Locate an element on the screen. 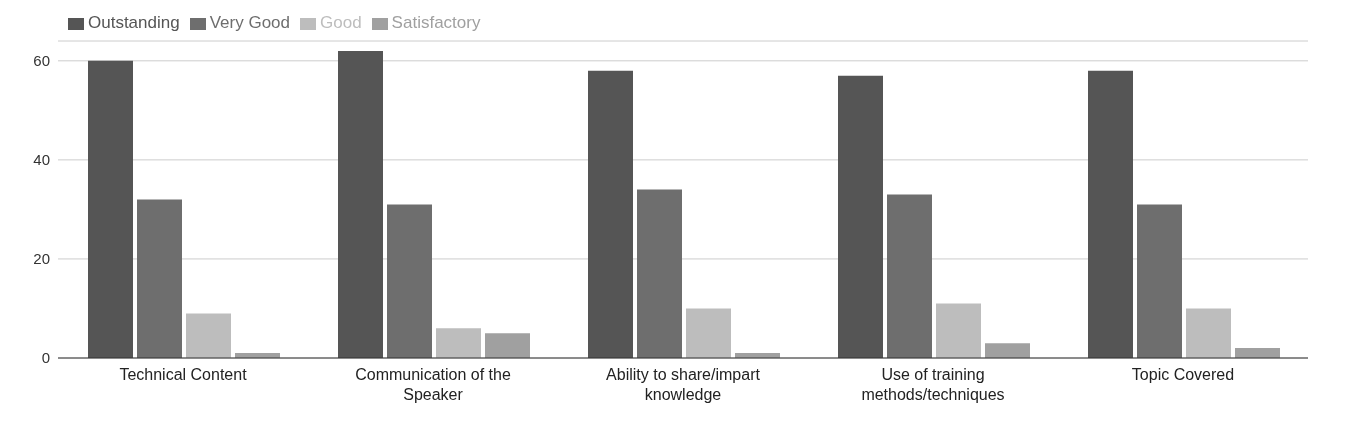 This screenshot has height=439, width=1351. y-tick-label: 0 is located at coordinates (45, 358).